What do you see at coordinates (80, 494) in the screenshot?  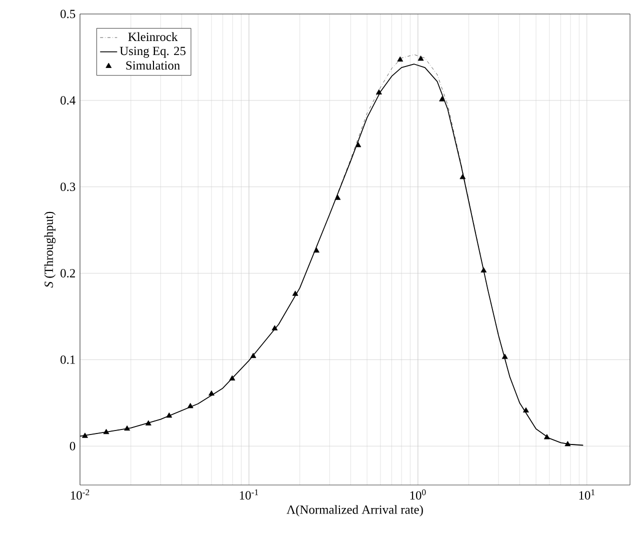 I see `x-tick-label: 10$^{-2}$` at bounding box center [80, 494].